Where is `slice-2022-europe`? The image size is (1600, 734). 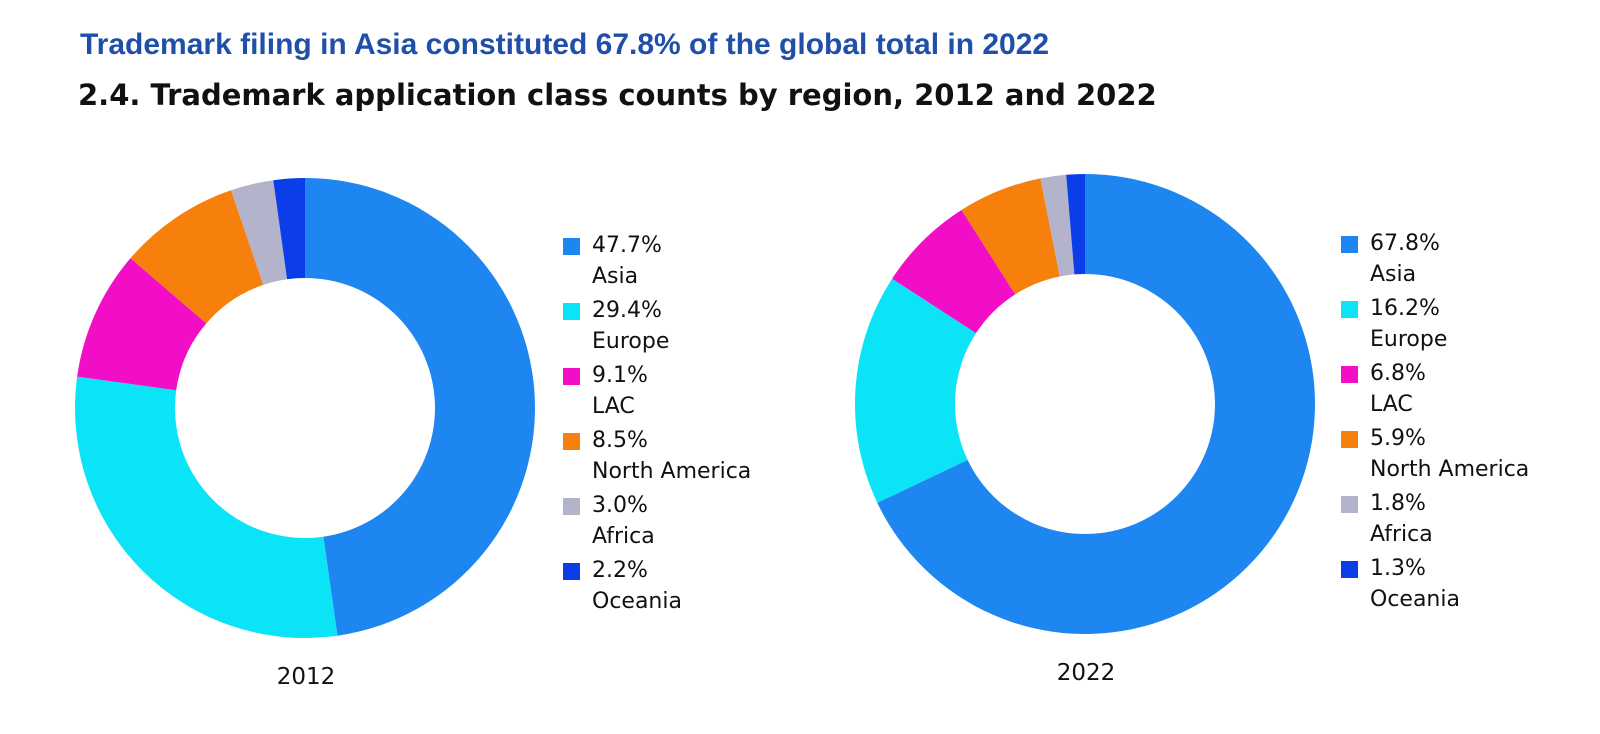
slice-2022-europe is located at coordinates (915, 390).